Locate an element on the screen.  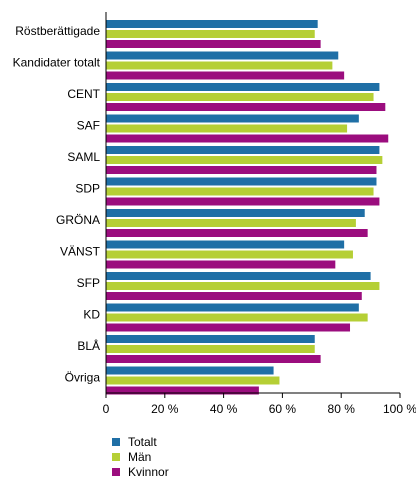
bar-män-10 is located at coordinates (210, 349).